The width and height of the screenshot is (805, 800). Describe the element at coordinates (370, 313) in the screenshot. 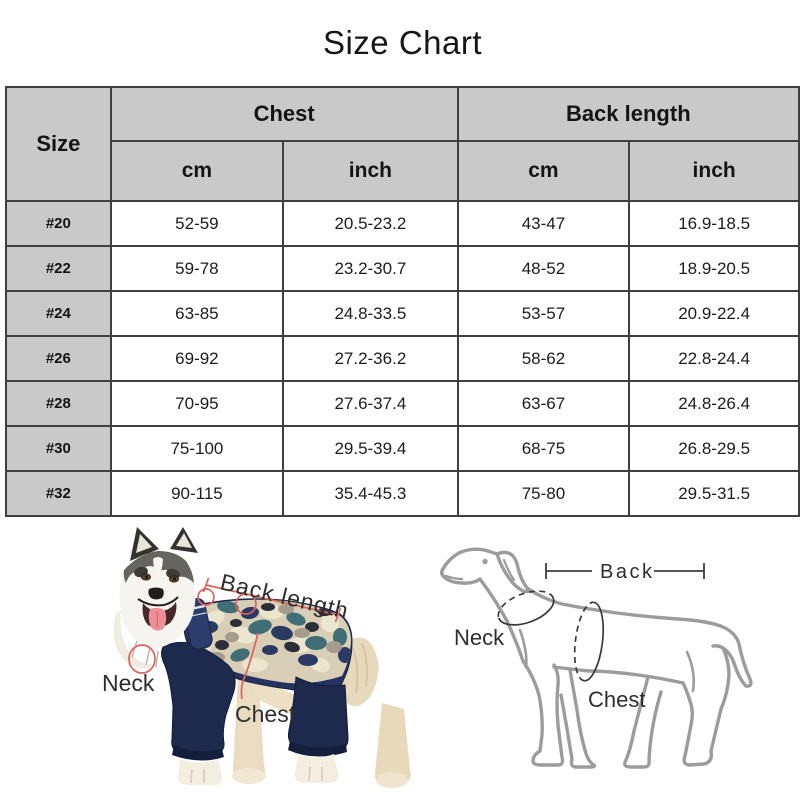

I see `chest-inch-cell: 24.8-33.5` at that location.